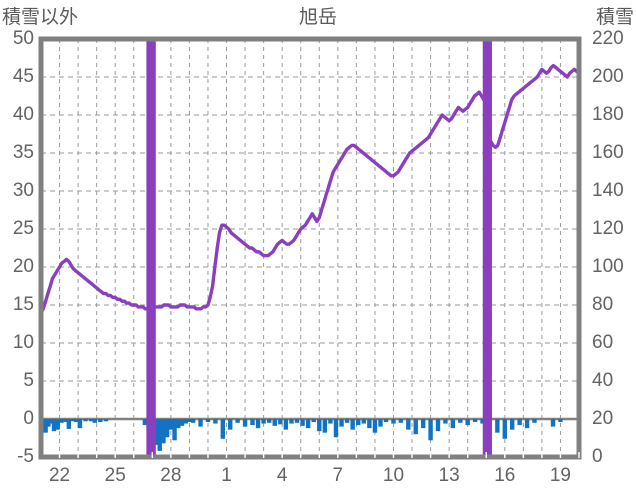  Describe the element at coordinates (608, 228) in the screenshot. I see `right-axis-tick-120: 120` at that location.